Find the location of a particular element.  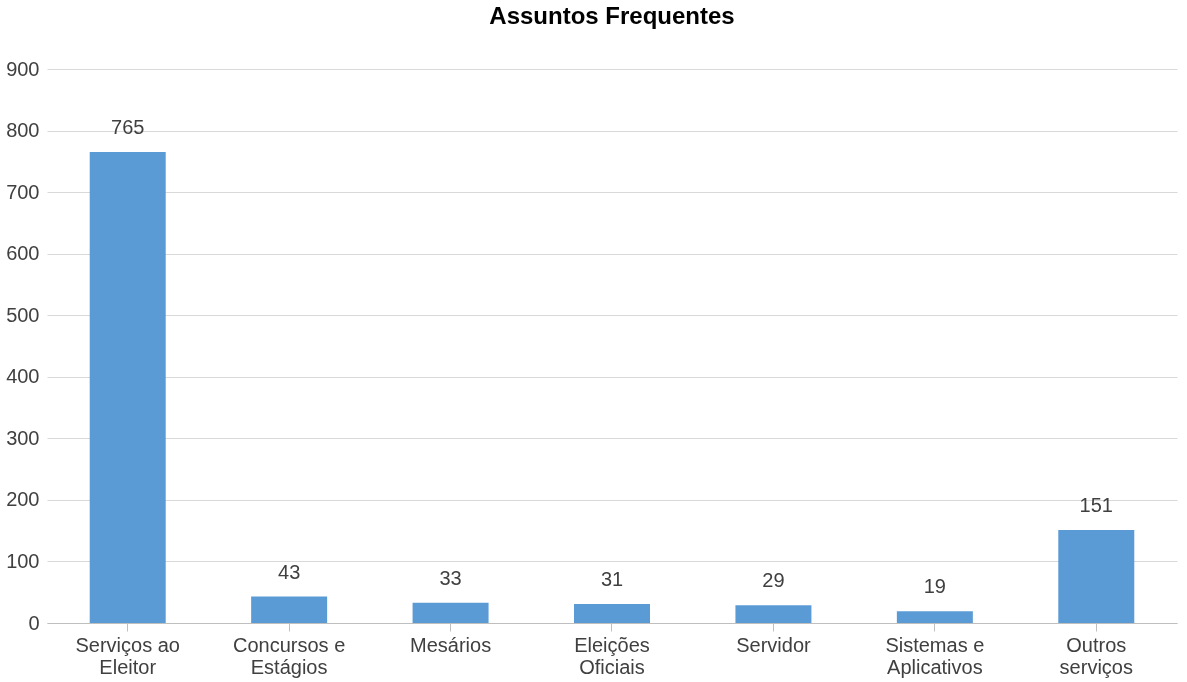

x-tick-label: Mesários is located at coordinates (451, 644).